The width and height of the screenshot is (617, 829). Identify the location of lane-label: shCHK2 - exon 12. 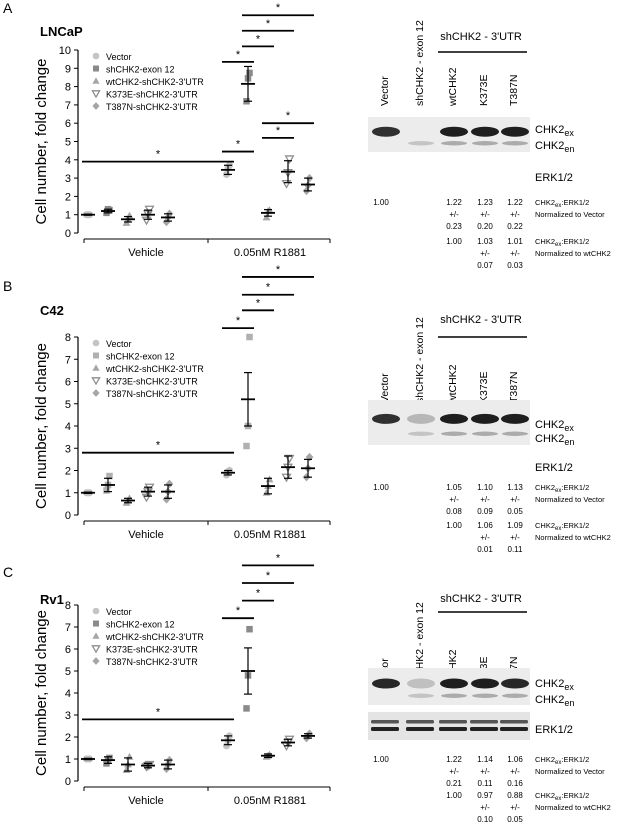
(420, 63).